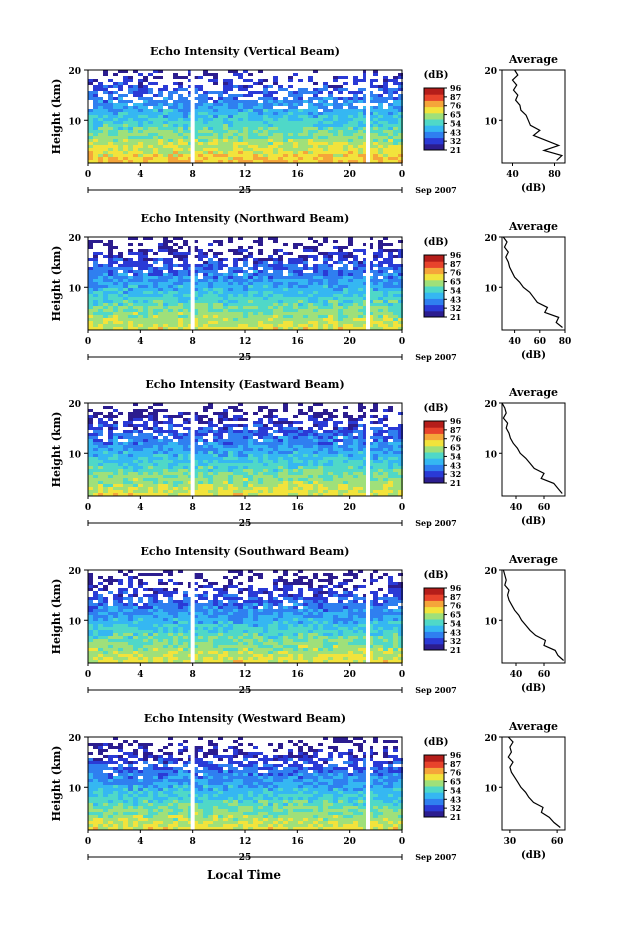 The height and width of the screenshot is (929, 621). What do you see at coordinates (554, 175) in the screenshot?
I see `average-x-tick-label: 80` at bounding box center [554, 175].